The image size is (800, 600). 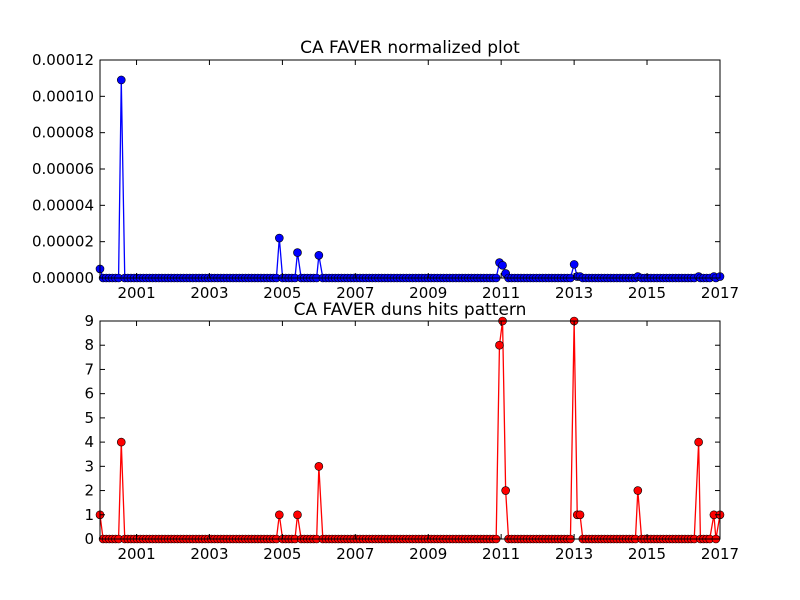 I want to click on duns-hits-x-tick-label: 2003, so click(x=209, y=554).